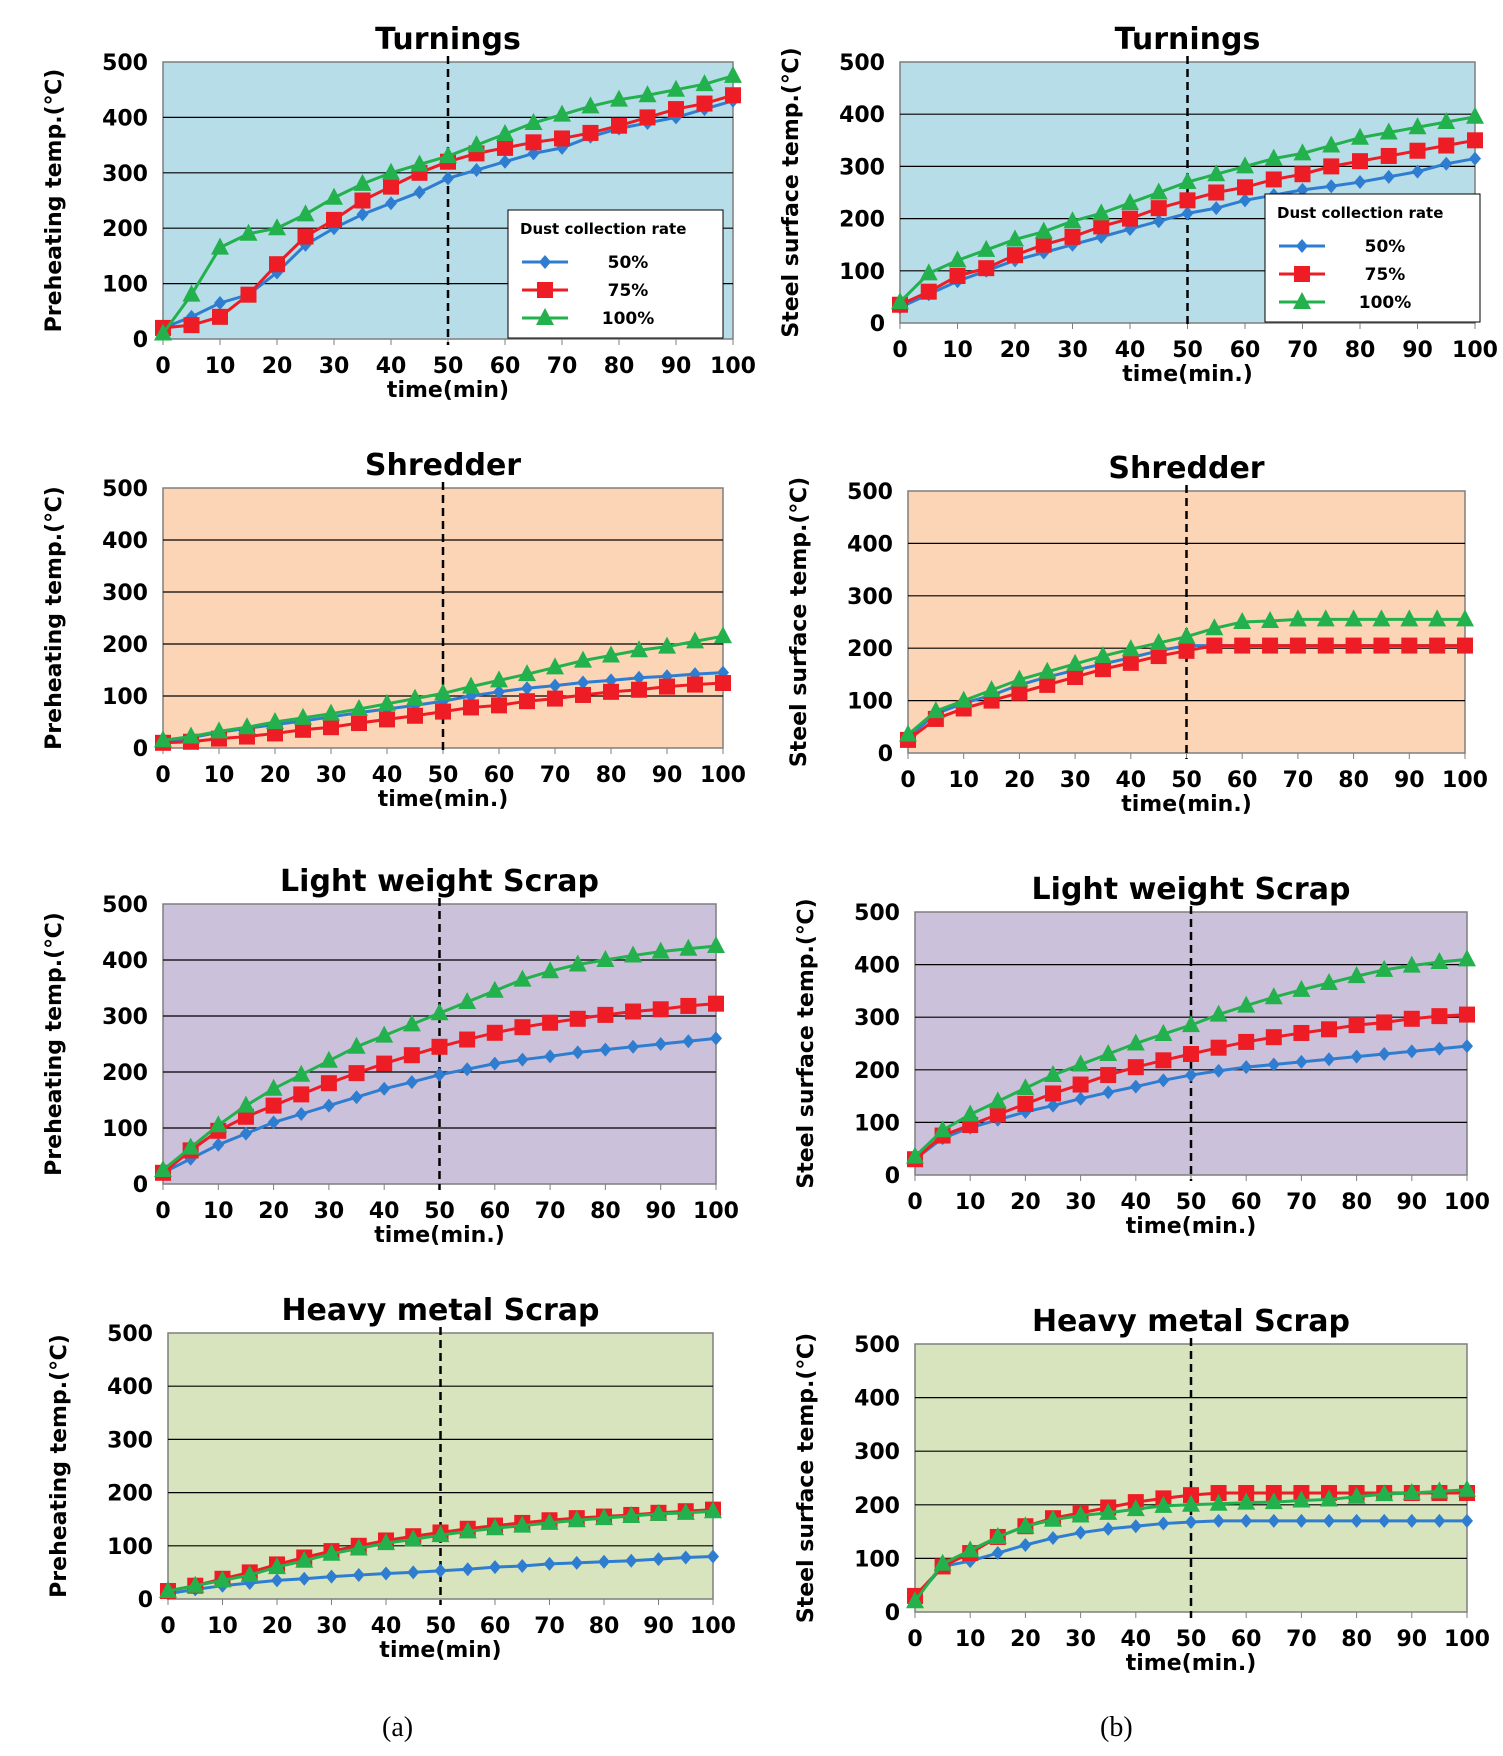 Image resolution: width=1503 pixels, height=1756 pixels. Describe the element at coordinates (505, 366) in the screenshot. I see `x-tick-label: 60` at that location.